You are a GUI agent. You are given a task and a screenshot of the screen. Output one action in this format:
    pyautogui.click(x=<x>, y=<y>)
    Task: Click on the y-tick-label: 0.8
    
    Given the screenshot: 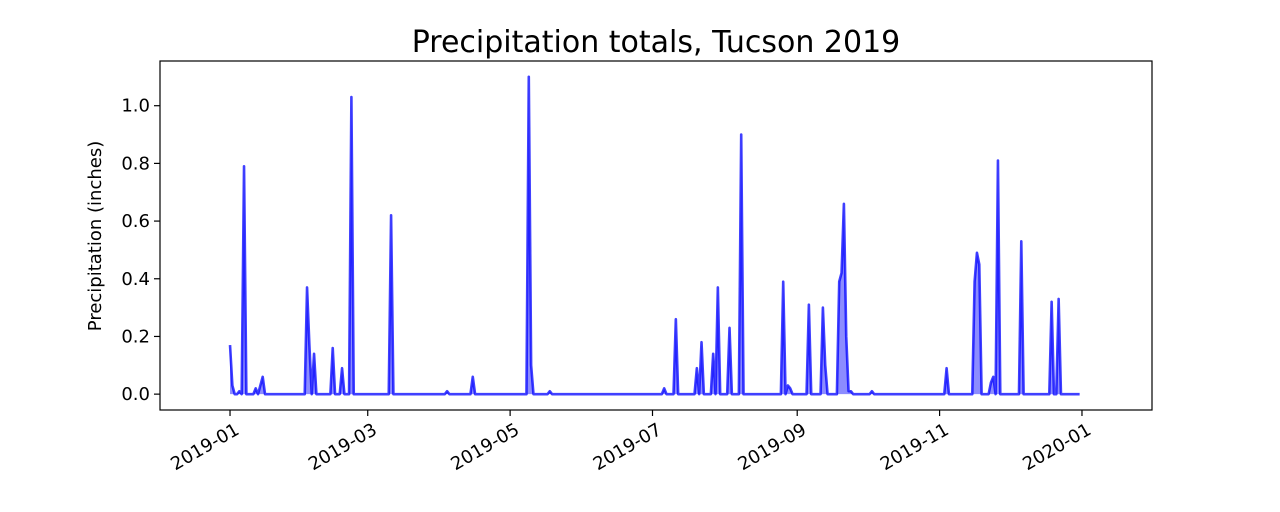 What is the action you would take?
    pyautogui.click(x=135, y=163)
    